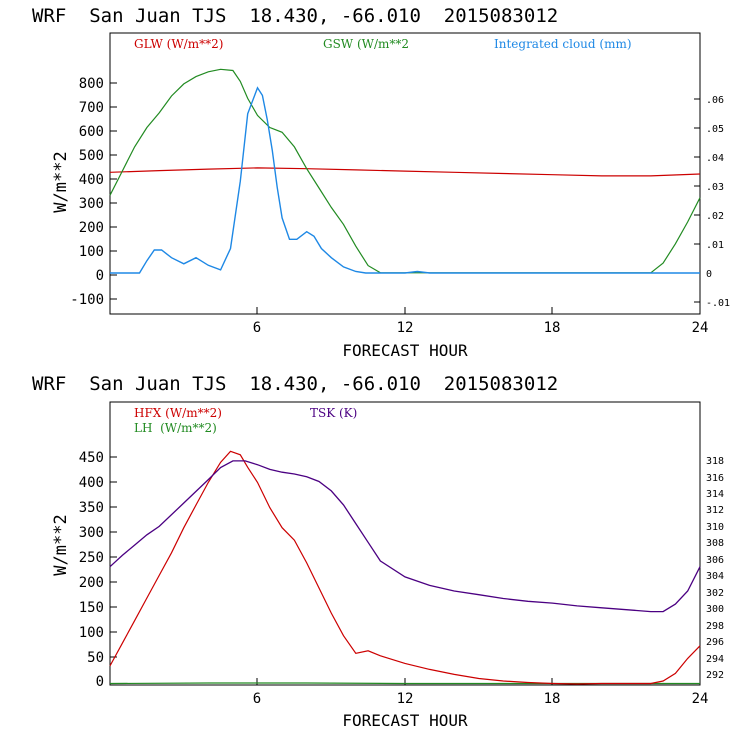  What do you see at coordinates (91, 583) in the screenshot?
I see `bottom-ytick-label: 200` at bounding box center [91, 583].